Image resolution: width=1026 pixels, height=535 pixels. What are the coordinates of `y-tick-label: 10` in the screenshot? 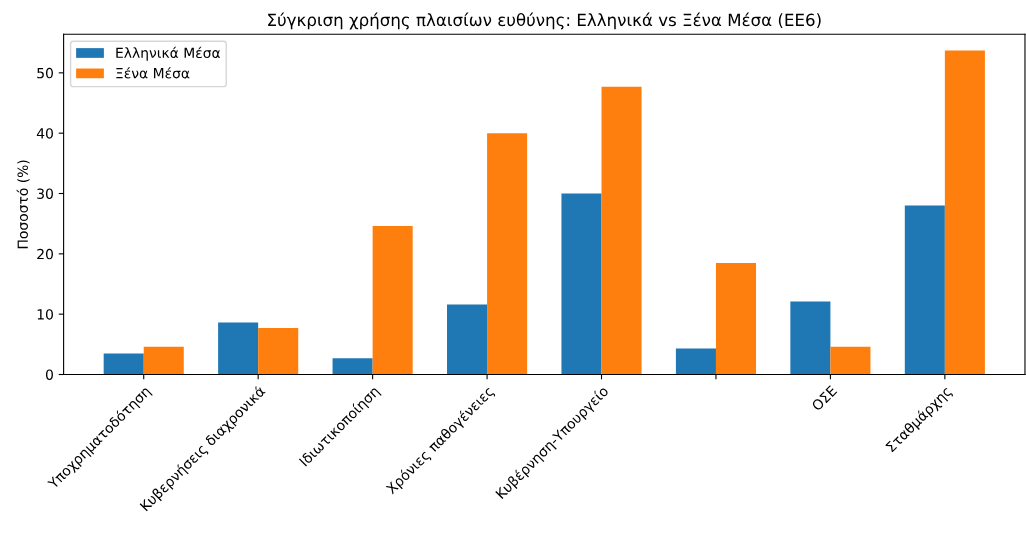 It's located at (45, 314).